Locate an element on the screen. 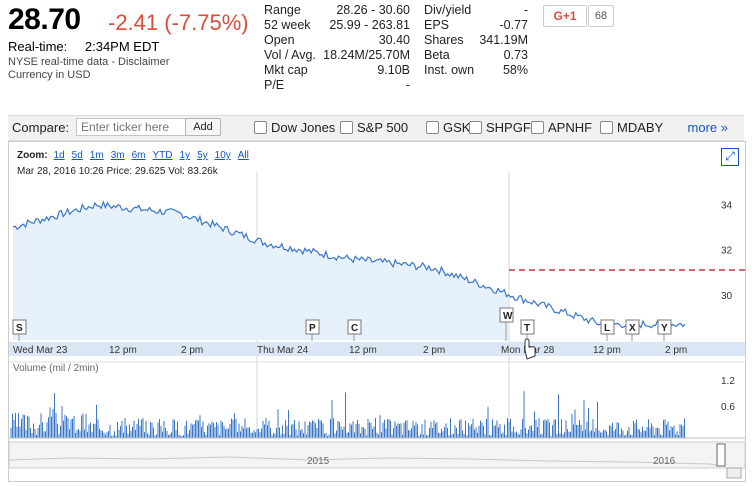 This screenshot has height=486, width=752. overview-navigator is located at coordinates (377, 455).